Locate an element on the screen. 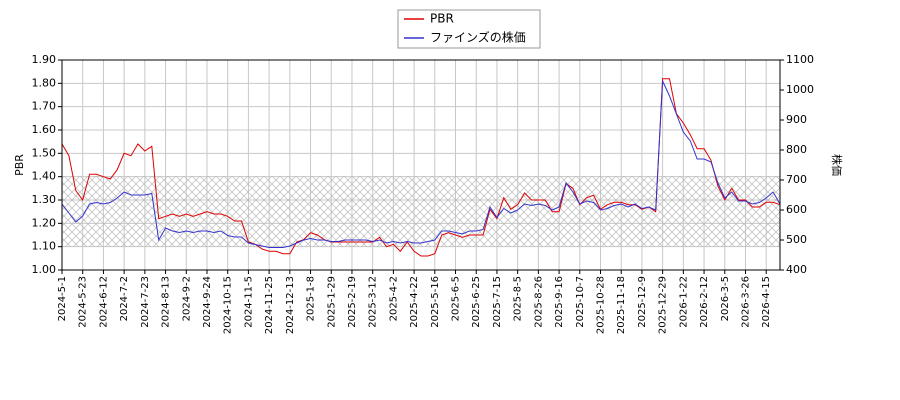 The height and width of the screenshot is (400, 900). y-axis-label: PBR is located at coordinates (19, 165).